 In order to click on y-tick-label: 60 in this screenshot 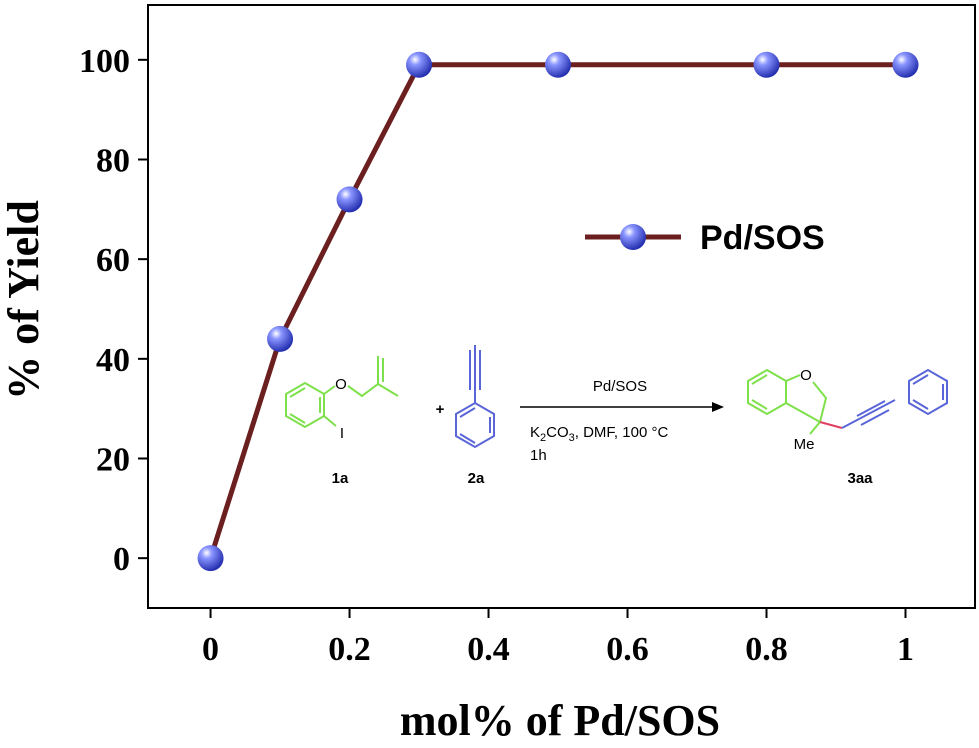, I will do `click(113, 260)`.